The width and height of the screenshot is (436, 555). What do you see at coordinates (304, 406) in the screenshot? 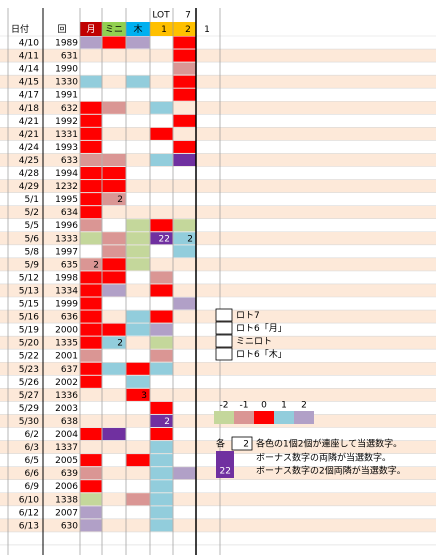
I see `scale-label: 2` at bounding box center [304, 406].